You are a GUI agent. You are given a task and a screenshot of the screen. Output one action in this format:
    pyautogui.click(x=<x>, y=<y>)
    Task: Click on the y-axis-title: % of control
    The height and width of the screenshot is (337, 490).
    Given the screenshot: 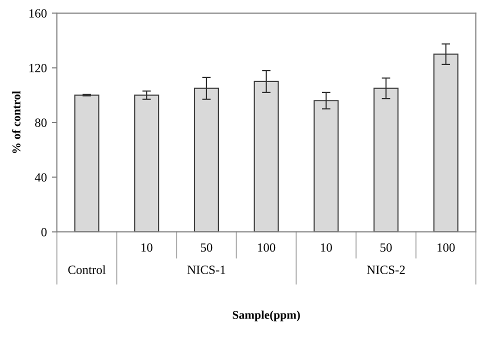 What is the action you would take?
    pyautogui.click(x=16, y=122)
    